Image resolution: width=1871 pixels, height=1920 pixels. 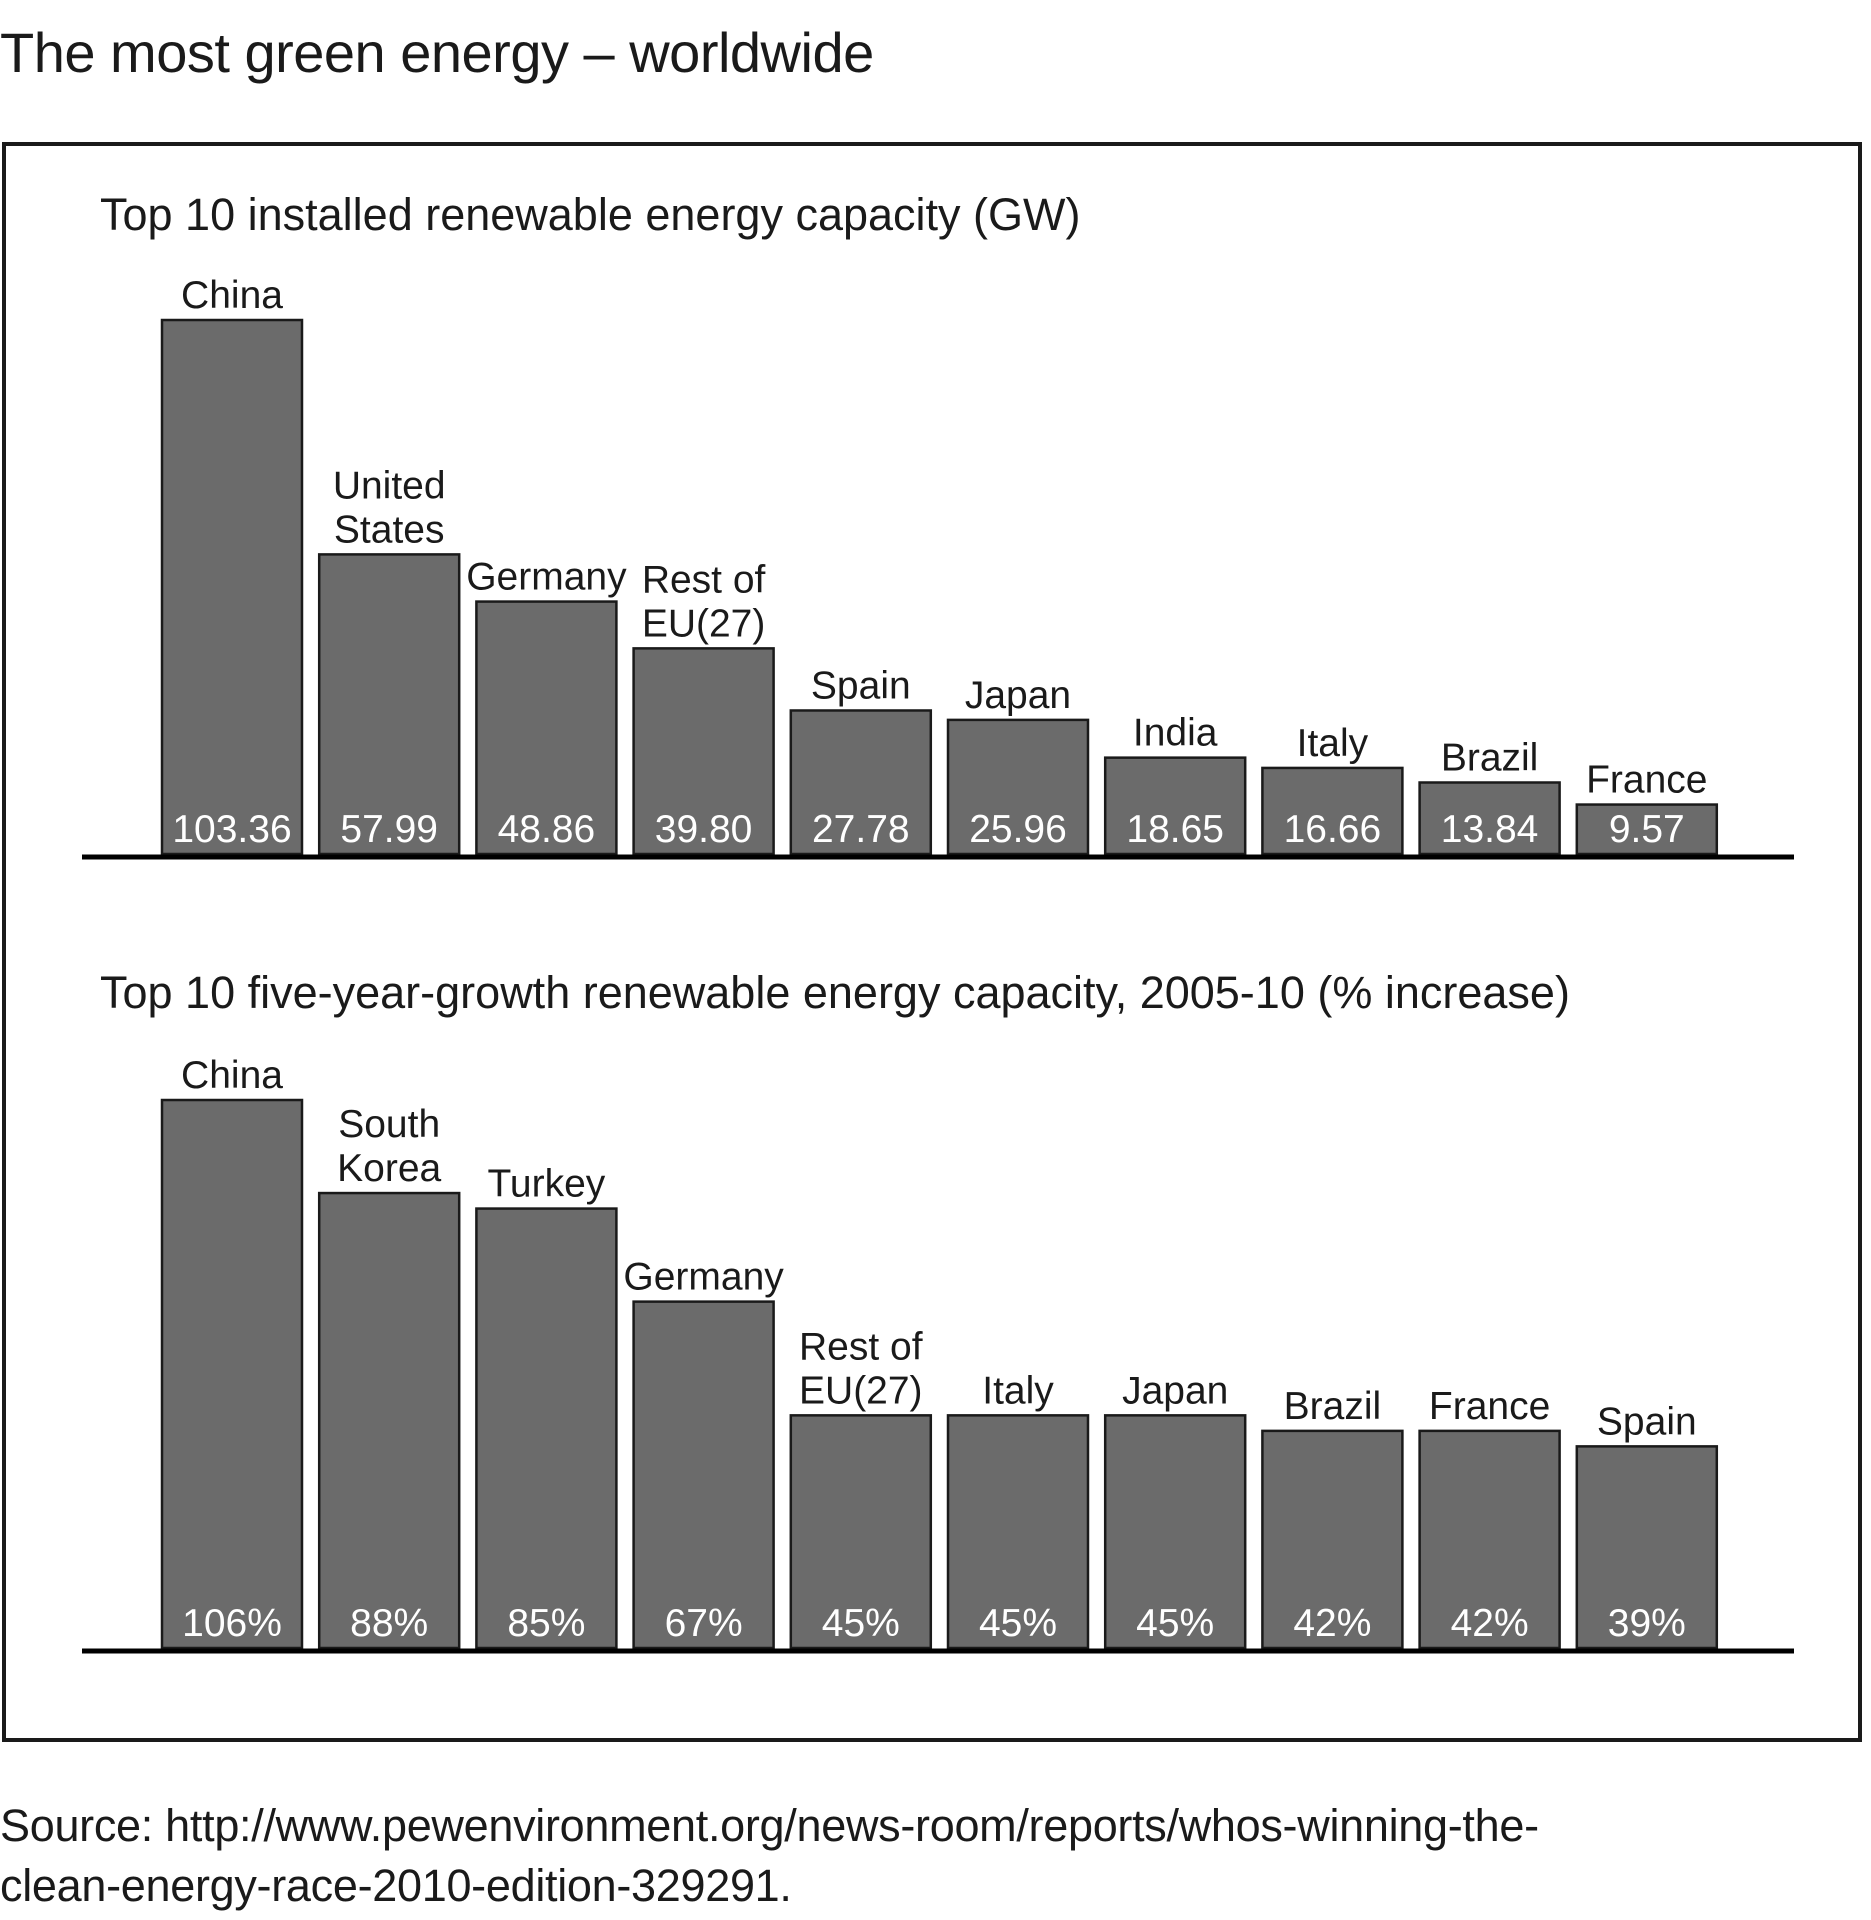 What do you see at coordinates (389, 1623) in the screenshot?
I see `value-label: 88%` at bounding box center [389, 1623].